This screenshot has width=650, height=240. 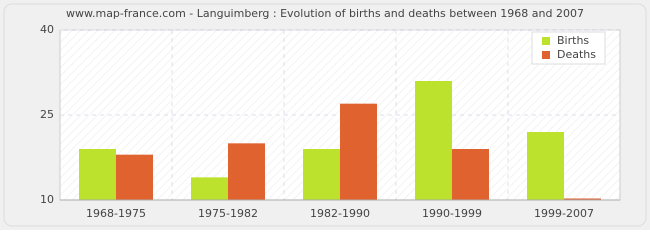 I want to click on y-tick-label: 25, so click(x=47, y=114).